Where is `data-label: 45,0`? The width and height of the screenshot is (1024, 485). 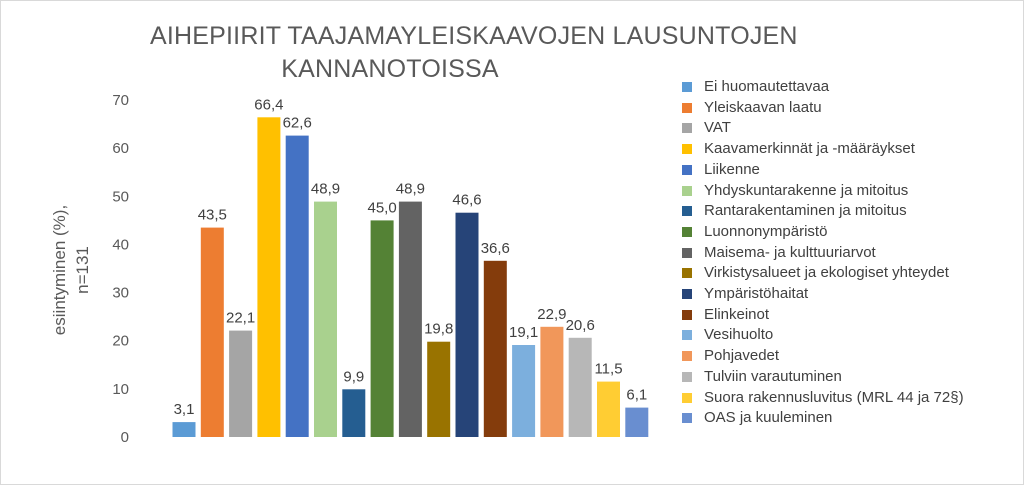 data-label: 45,0 is located at coordinates (381, 207).